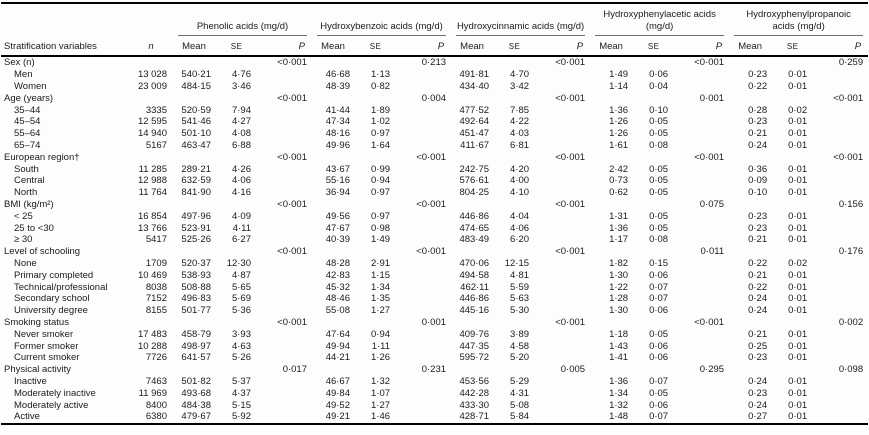  I want to click on se-value: 4·81, so click(520, 275).